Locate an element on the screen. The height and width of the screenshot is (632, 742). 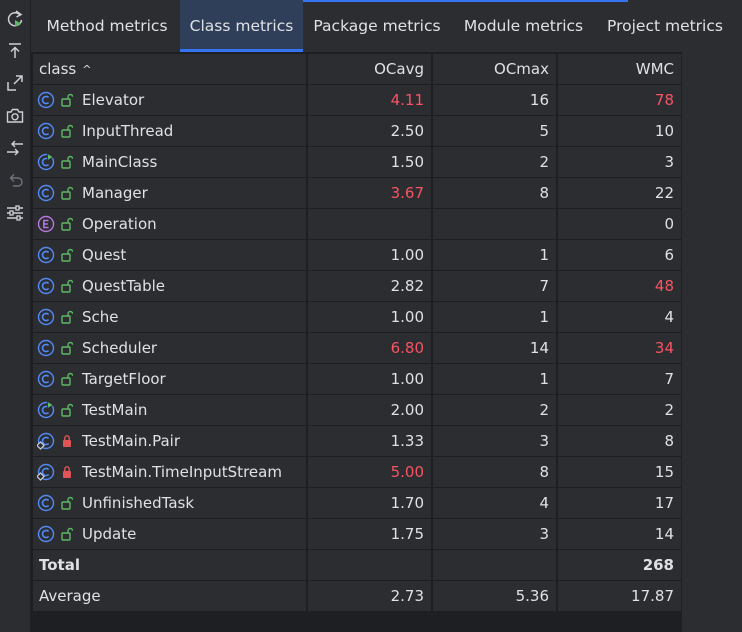
average-row-ocavg-value: 2.73 is located at coordinates (407, 596).